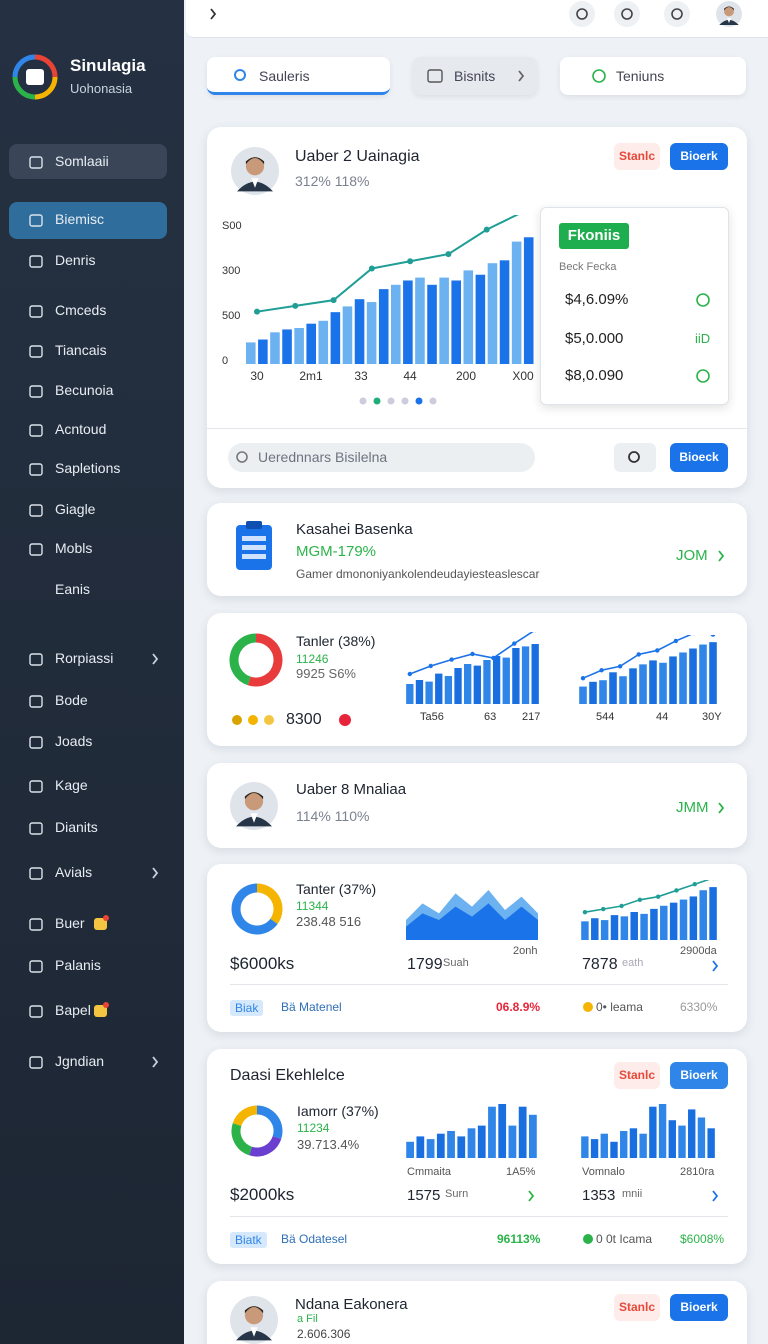  Describe the element at coordinates (73, 1010) in the screenshot. I see `nav-item: Bapel` at that location.